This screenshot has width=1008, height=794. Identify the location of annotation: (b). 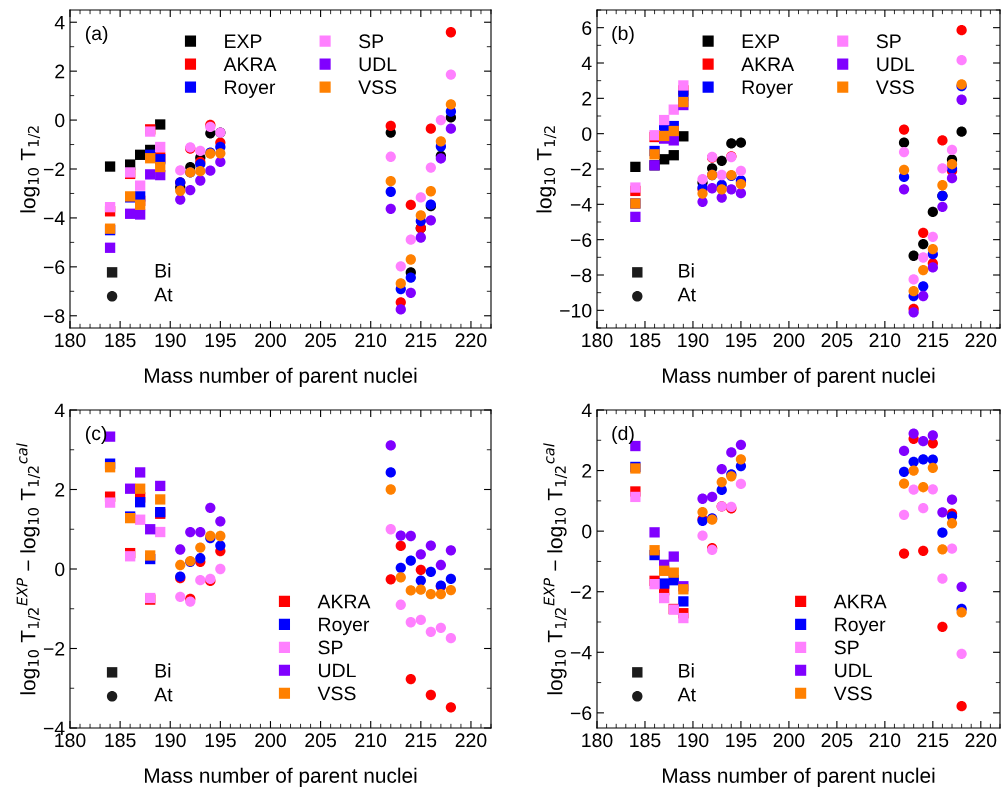
(623, 35).